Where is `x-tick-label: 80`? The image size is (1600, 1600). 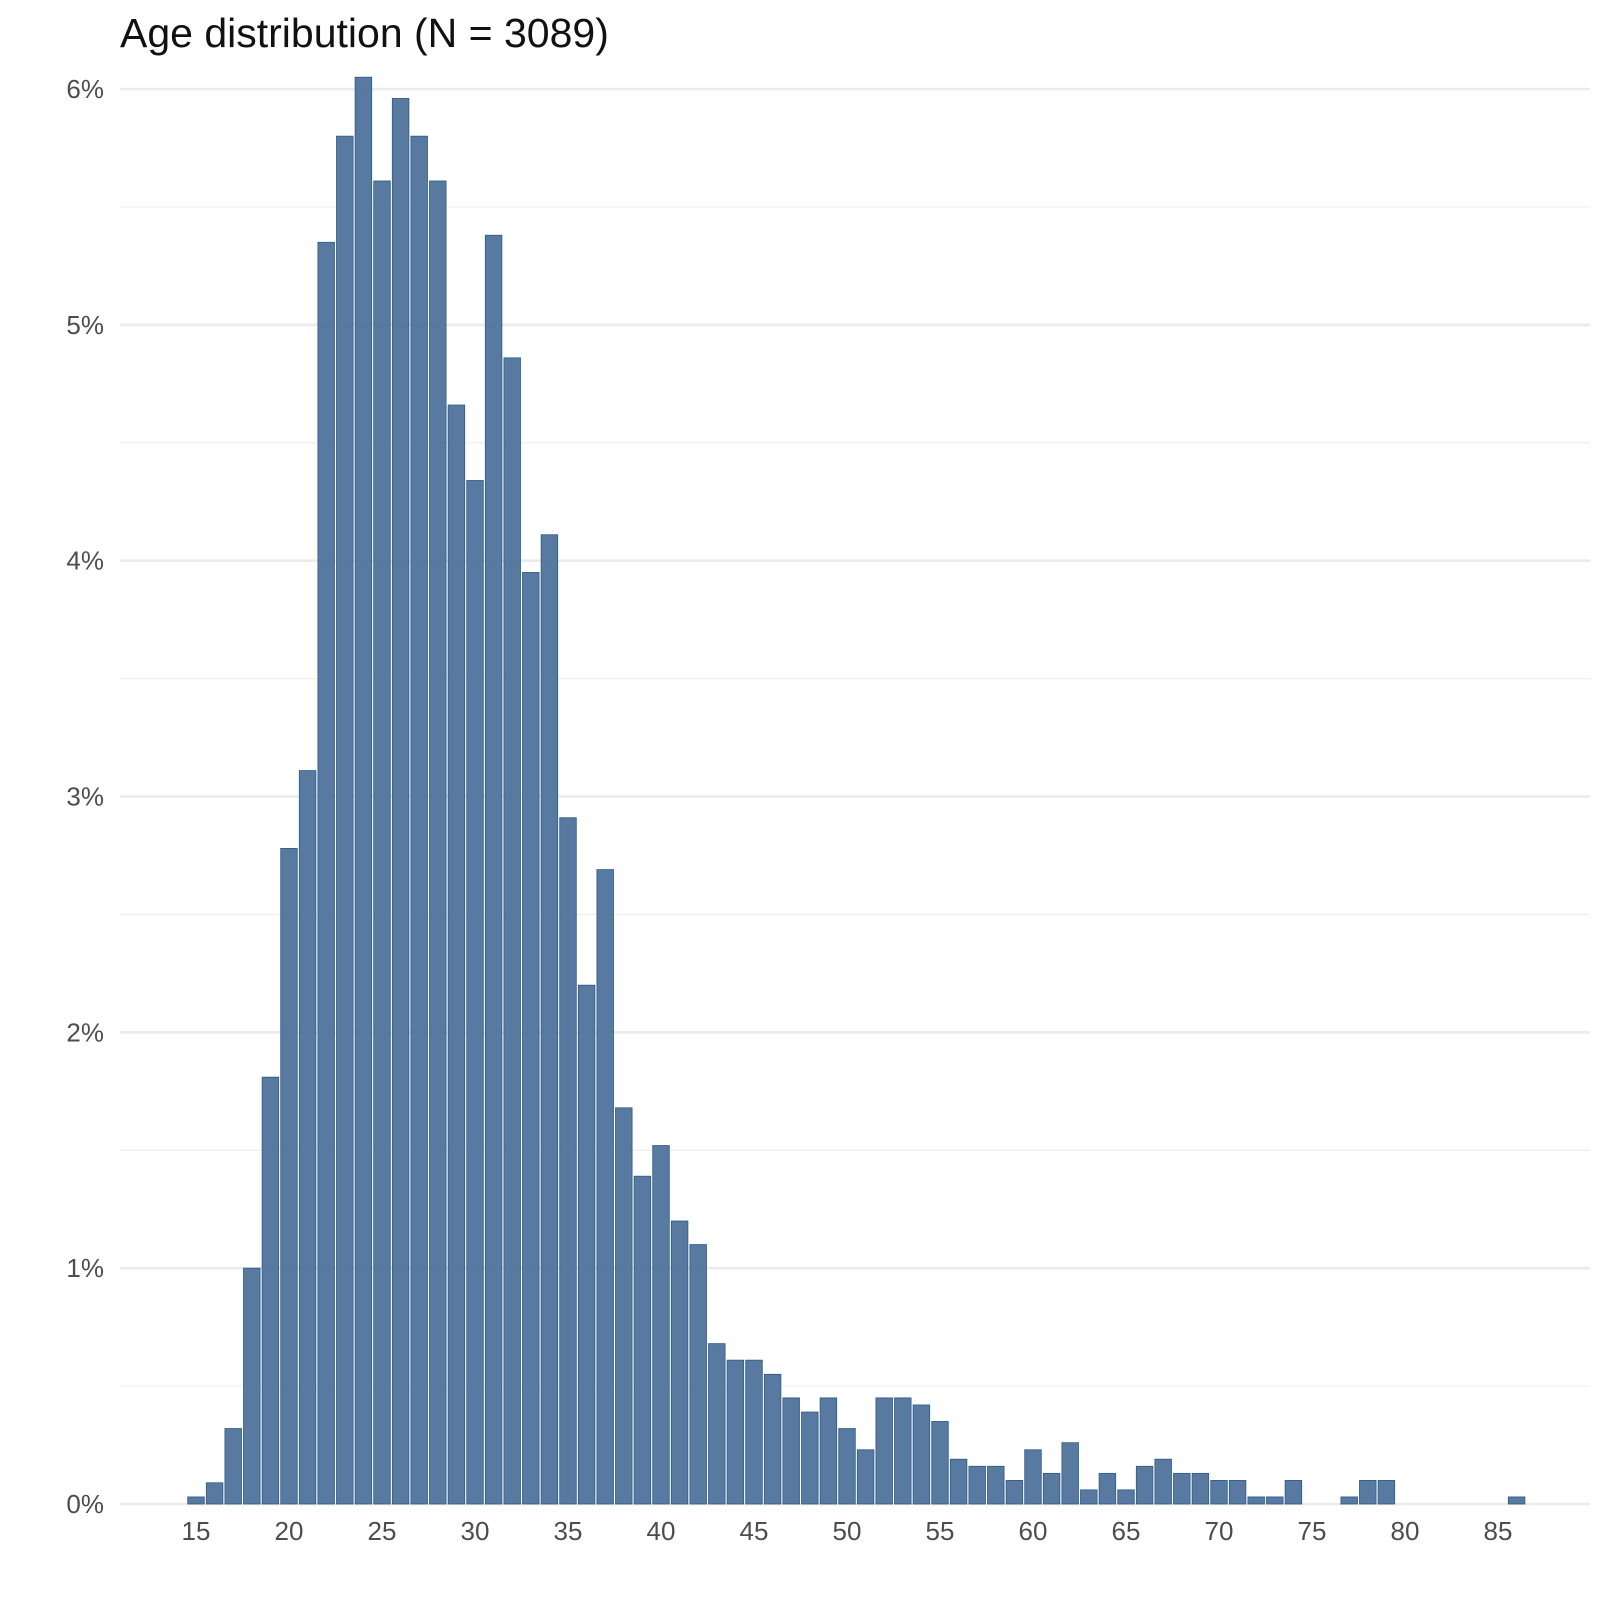 x-tick-label: 80 is located at coordinates (1405, 1531).